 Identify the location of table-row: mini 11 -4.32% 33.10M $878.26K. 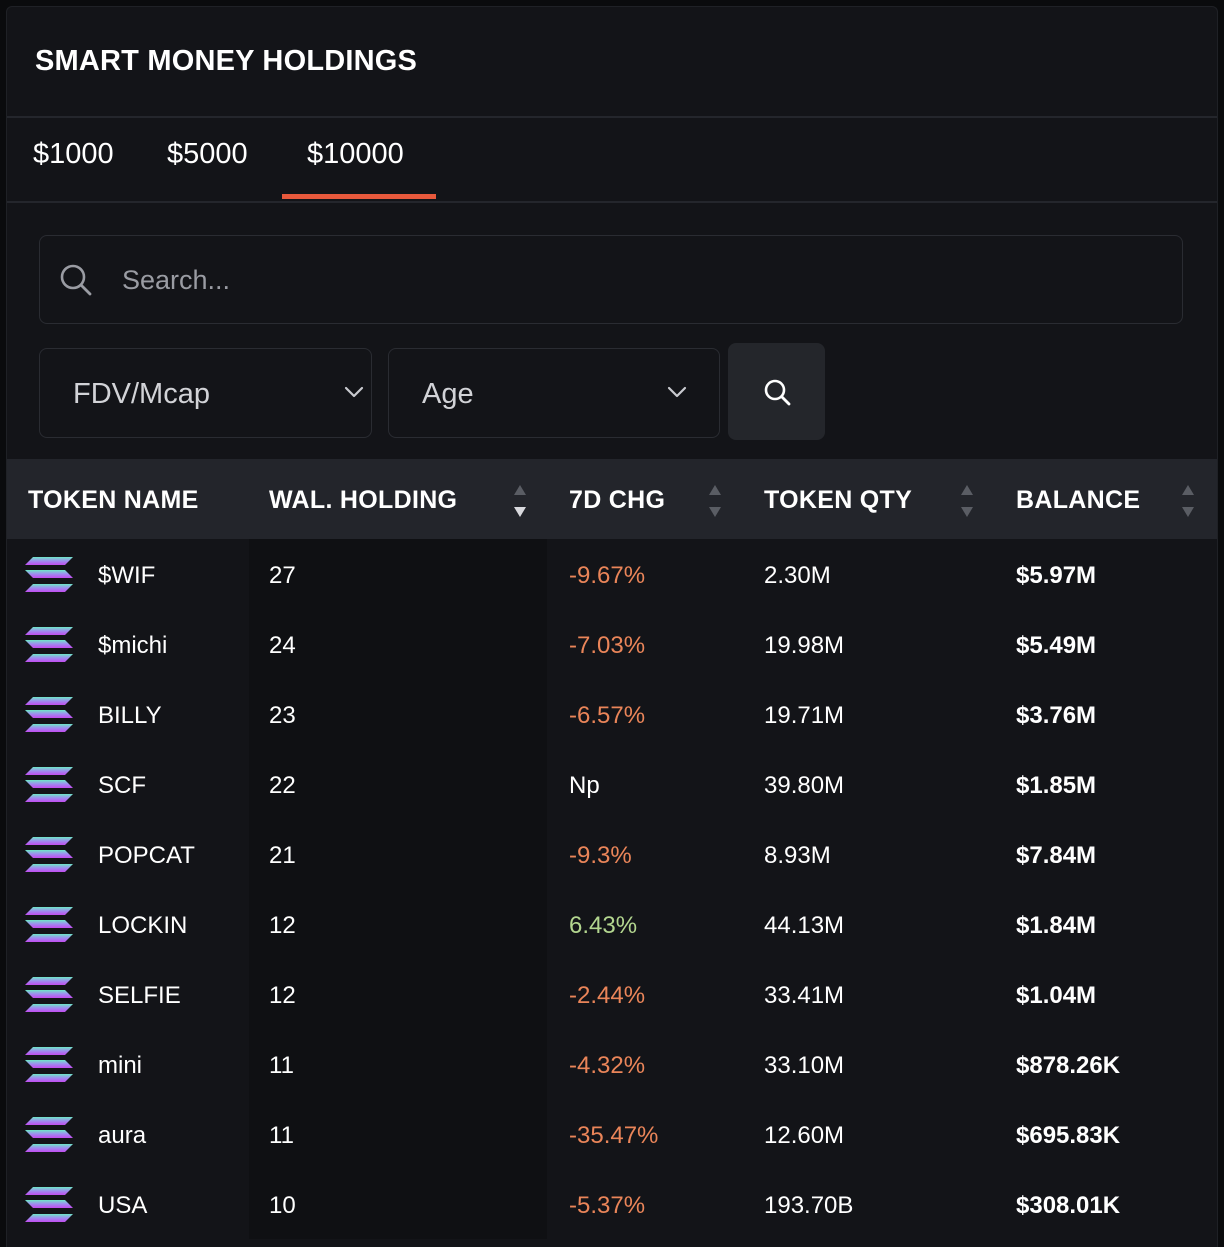
(612, 1064).